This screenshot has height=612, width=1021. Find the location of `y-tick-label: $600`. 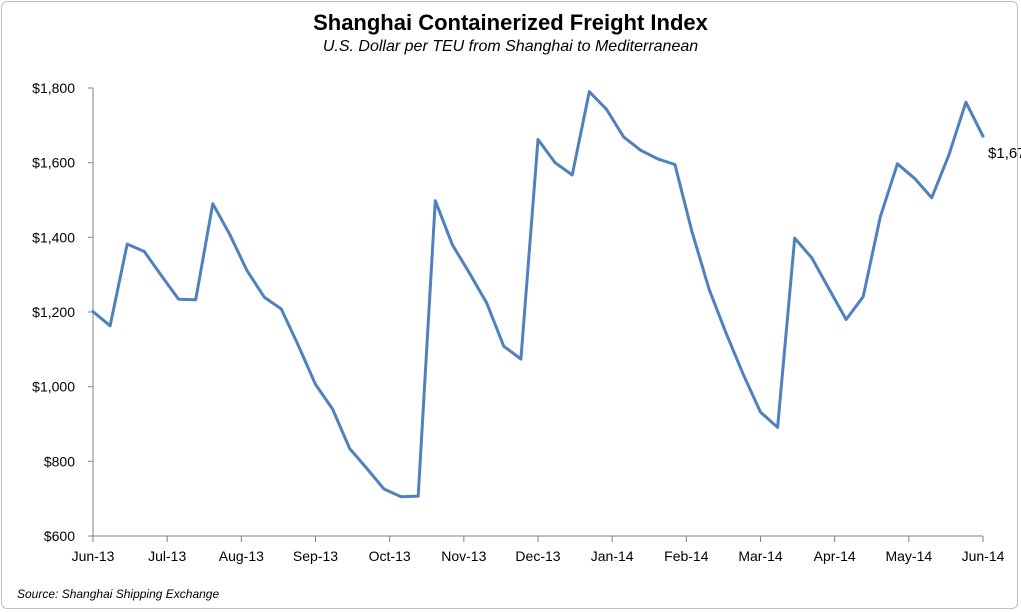

y-tick-label: $600 is located at coordinates (59, 536).